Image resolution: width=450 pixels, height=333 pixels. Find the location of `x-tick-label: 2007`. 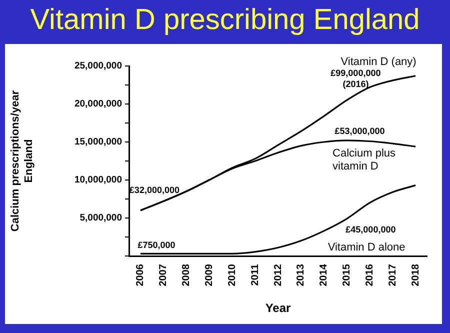

x-tick-label: 2007 is located at coordinates (164, 275).